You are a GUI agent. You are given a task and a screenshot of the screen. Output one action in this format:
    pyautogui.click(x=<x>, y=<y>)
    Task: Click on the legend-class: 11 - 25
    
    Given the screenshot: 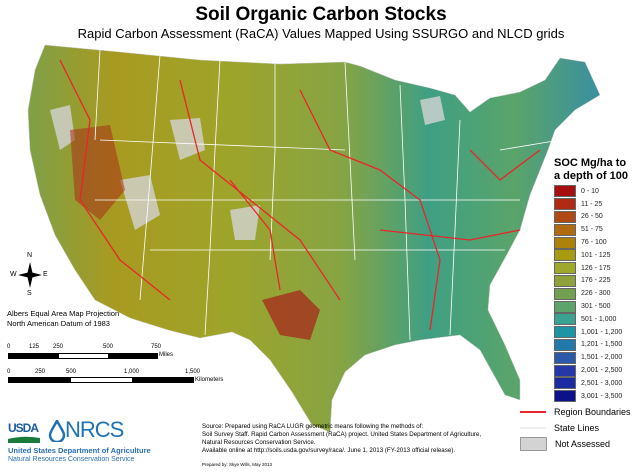 What is the action you would take?
    pyautogui.click(x=588, y=204)
    